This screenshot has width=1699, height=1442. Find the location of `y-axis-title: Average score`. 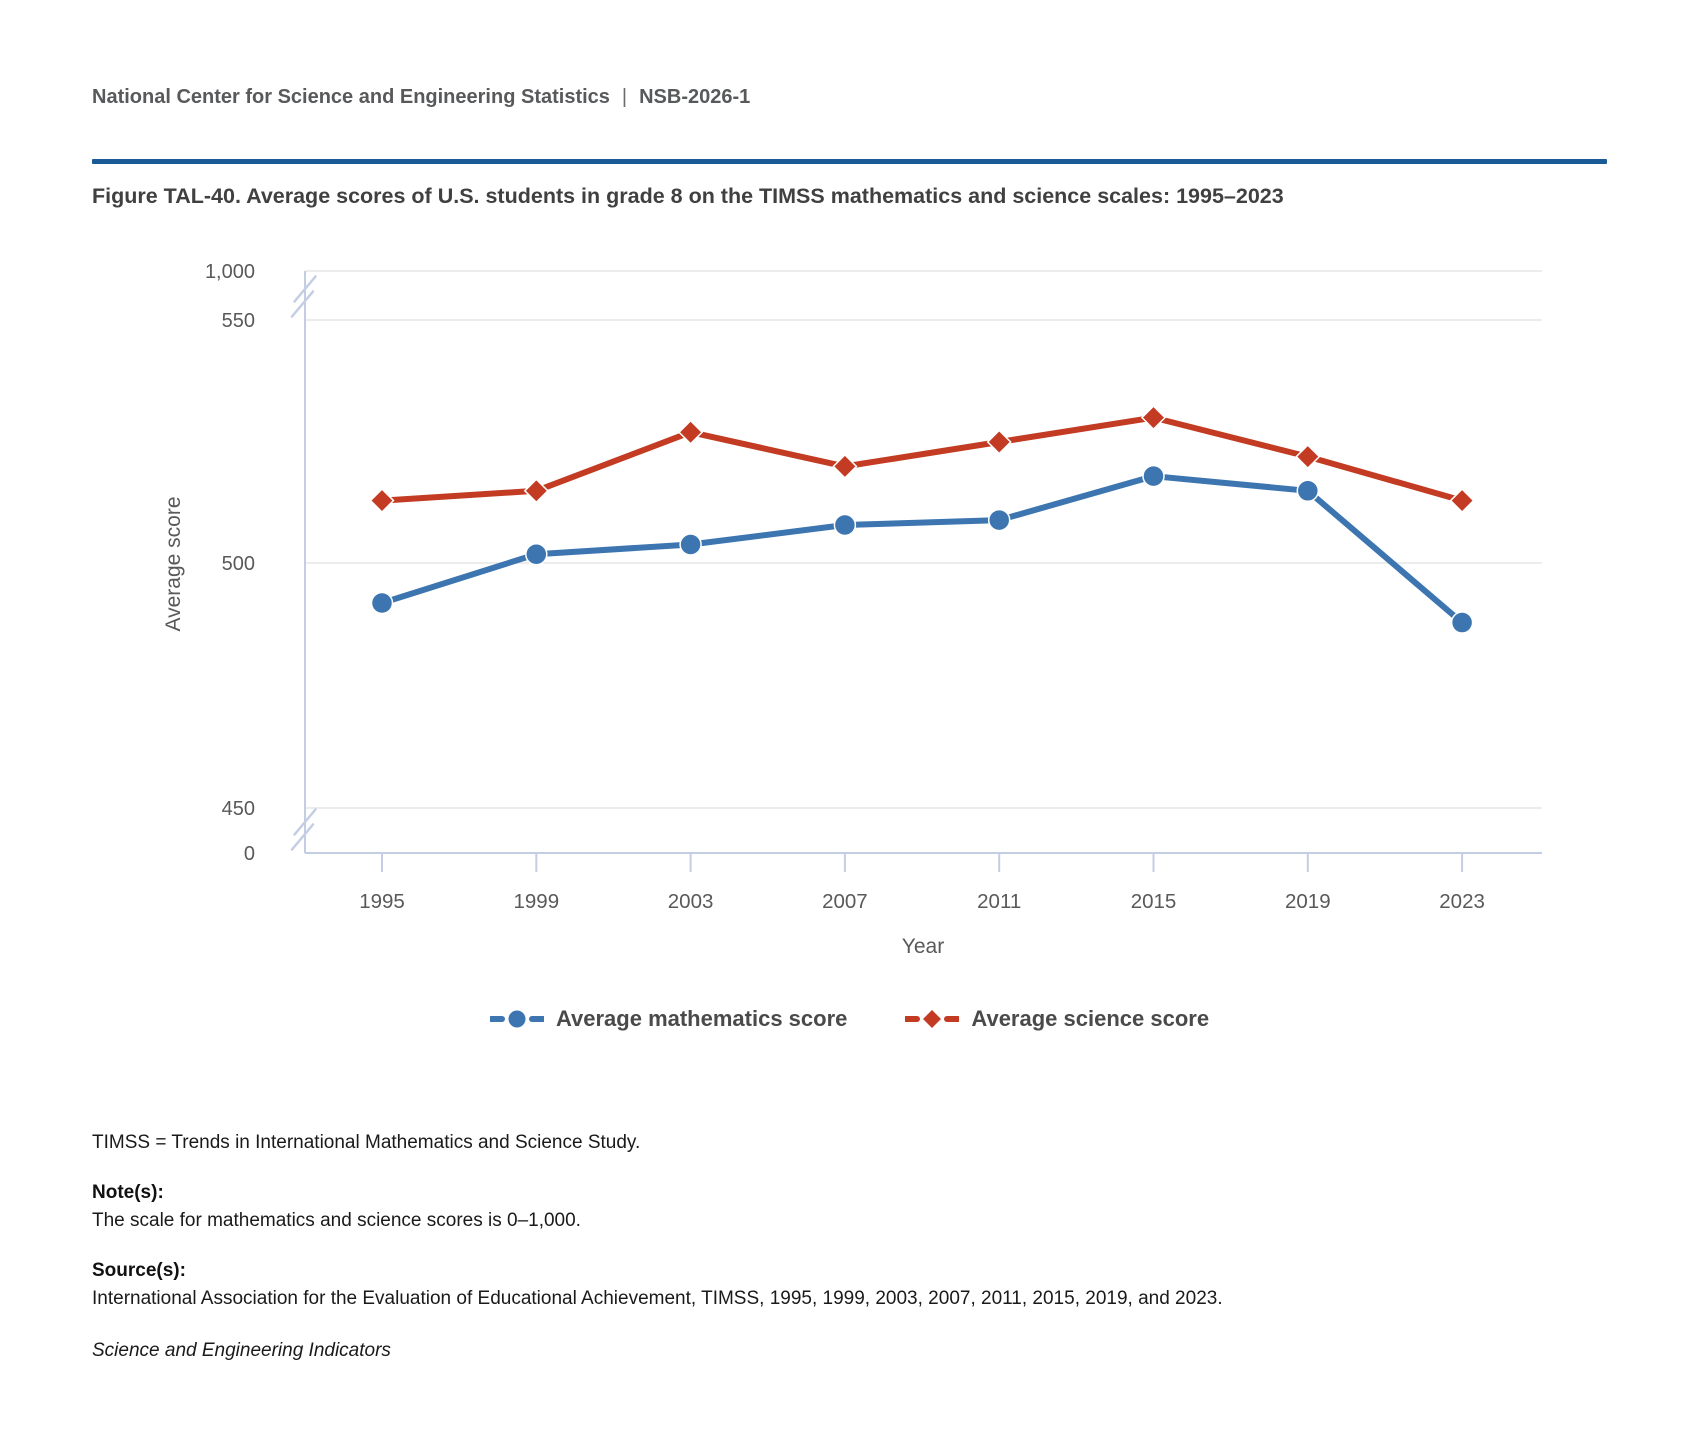

y-axis-title: Average score is located at coordinates (173, 563).